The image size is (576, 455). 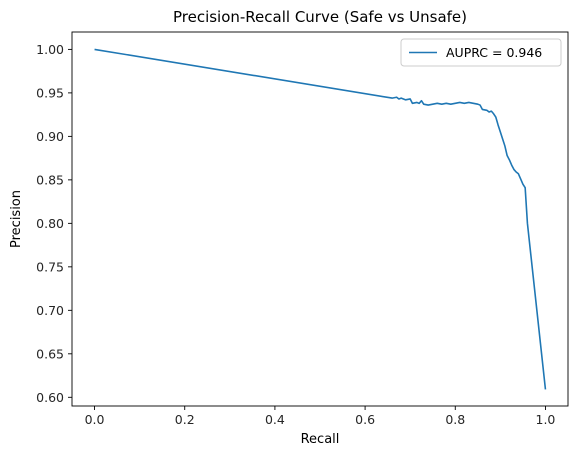 What do you see at coordinates (185, 419) in the screenshot?
I see `x-tick-label: 0.2` at bounding box center [185, 419].